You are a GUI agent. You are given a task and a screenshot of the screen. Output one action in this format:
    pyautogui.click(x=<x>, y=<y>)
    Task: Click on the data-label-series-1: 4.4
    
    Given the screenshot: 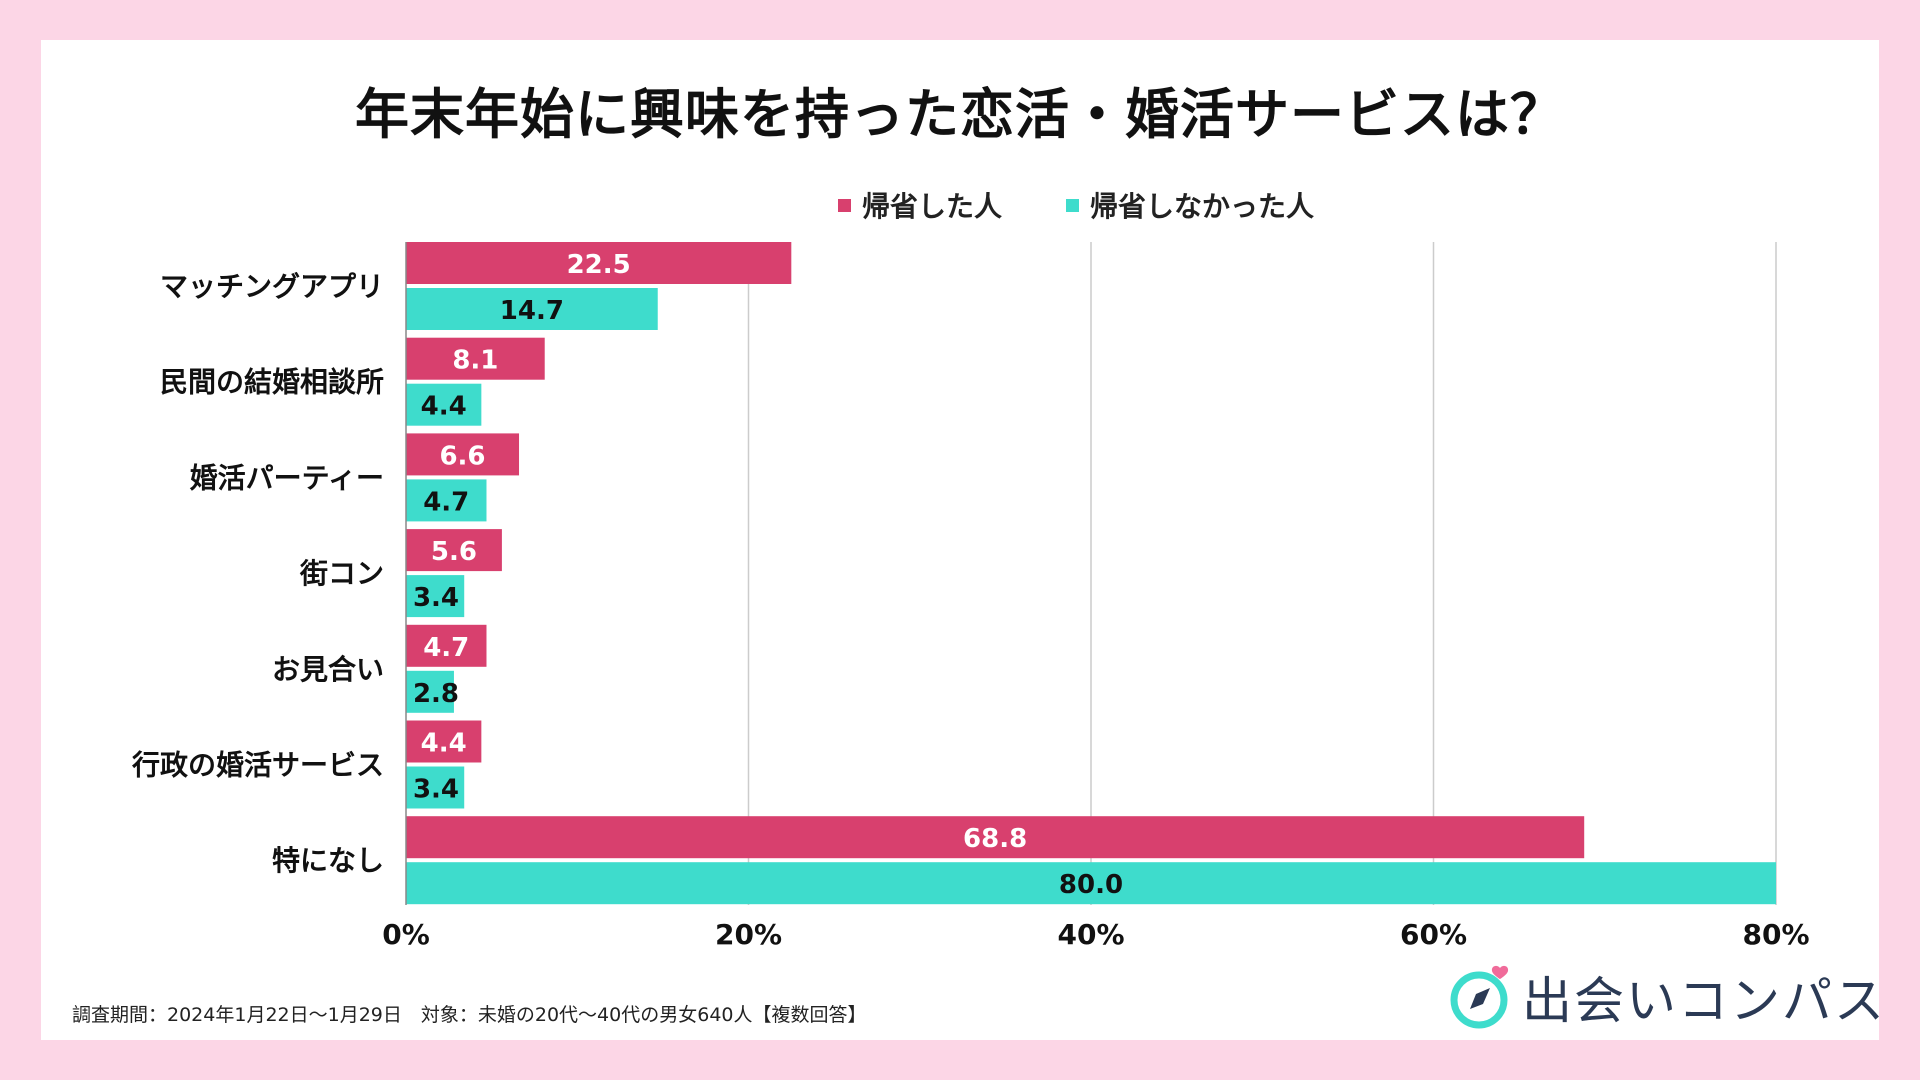 What is the action you would take?
    pyautogui.click(x=444, y=744)
    